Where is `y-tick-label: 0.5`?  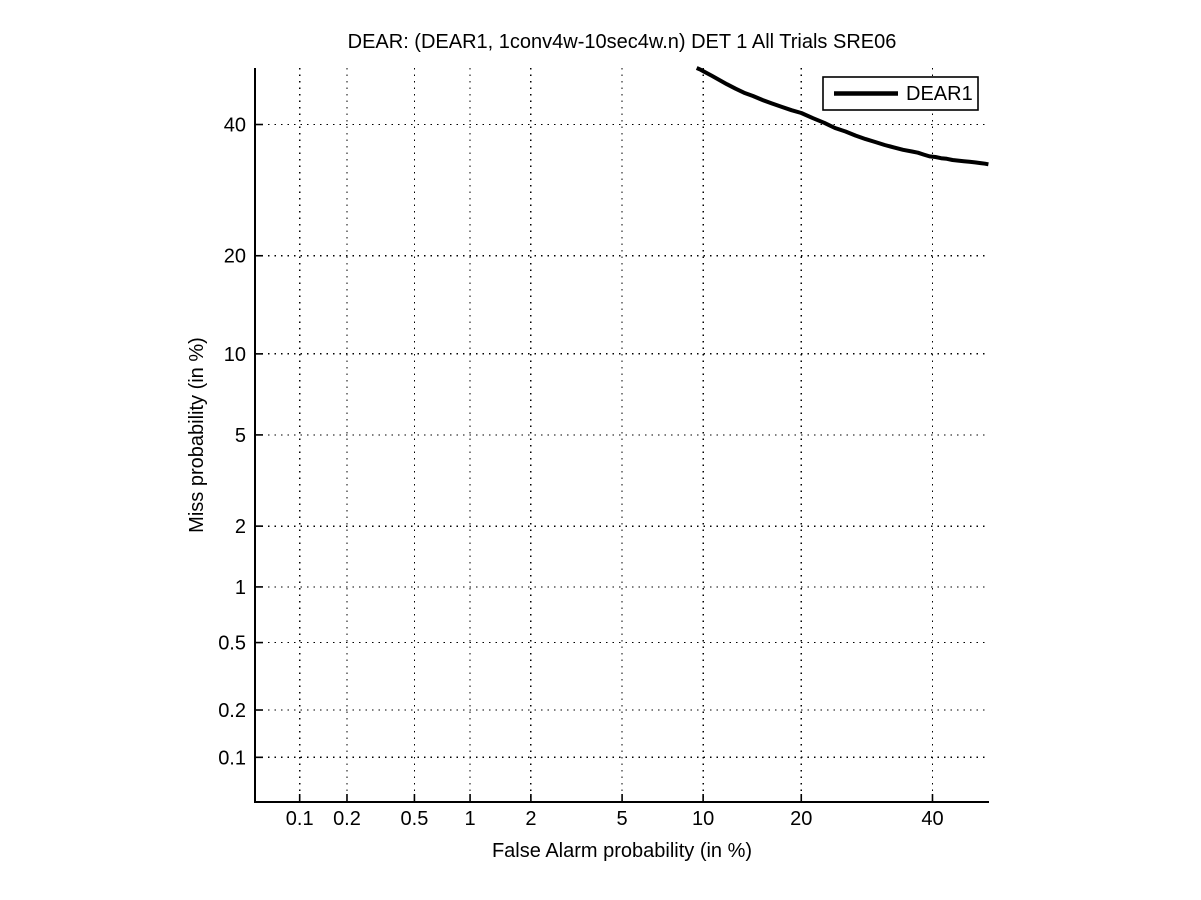 y-tick-label: 0.5 is located at coordinates (232, 644).